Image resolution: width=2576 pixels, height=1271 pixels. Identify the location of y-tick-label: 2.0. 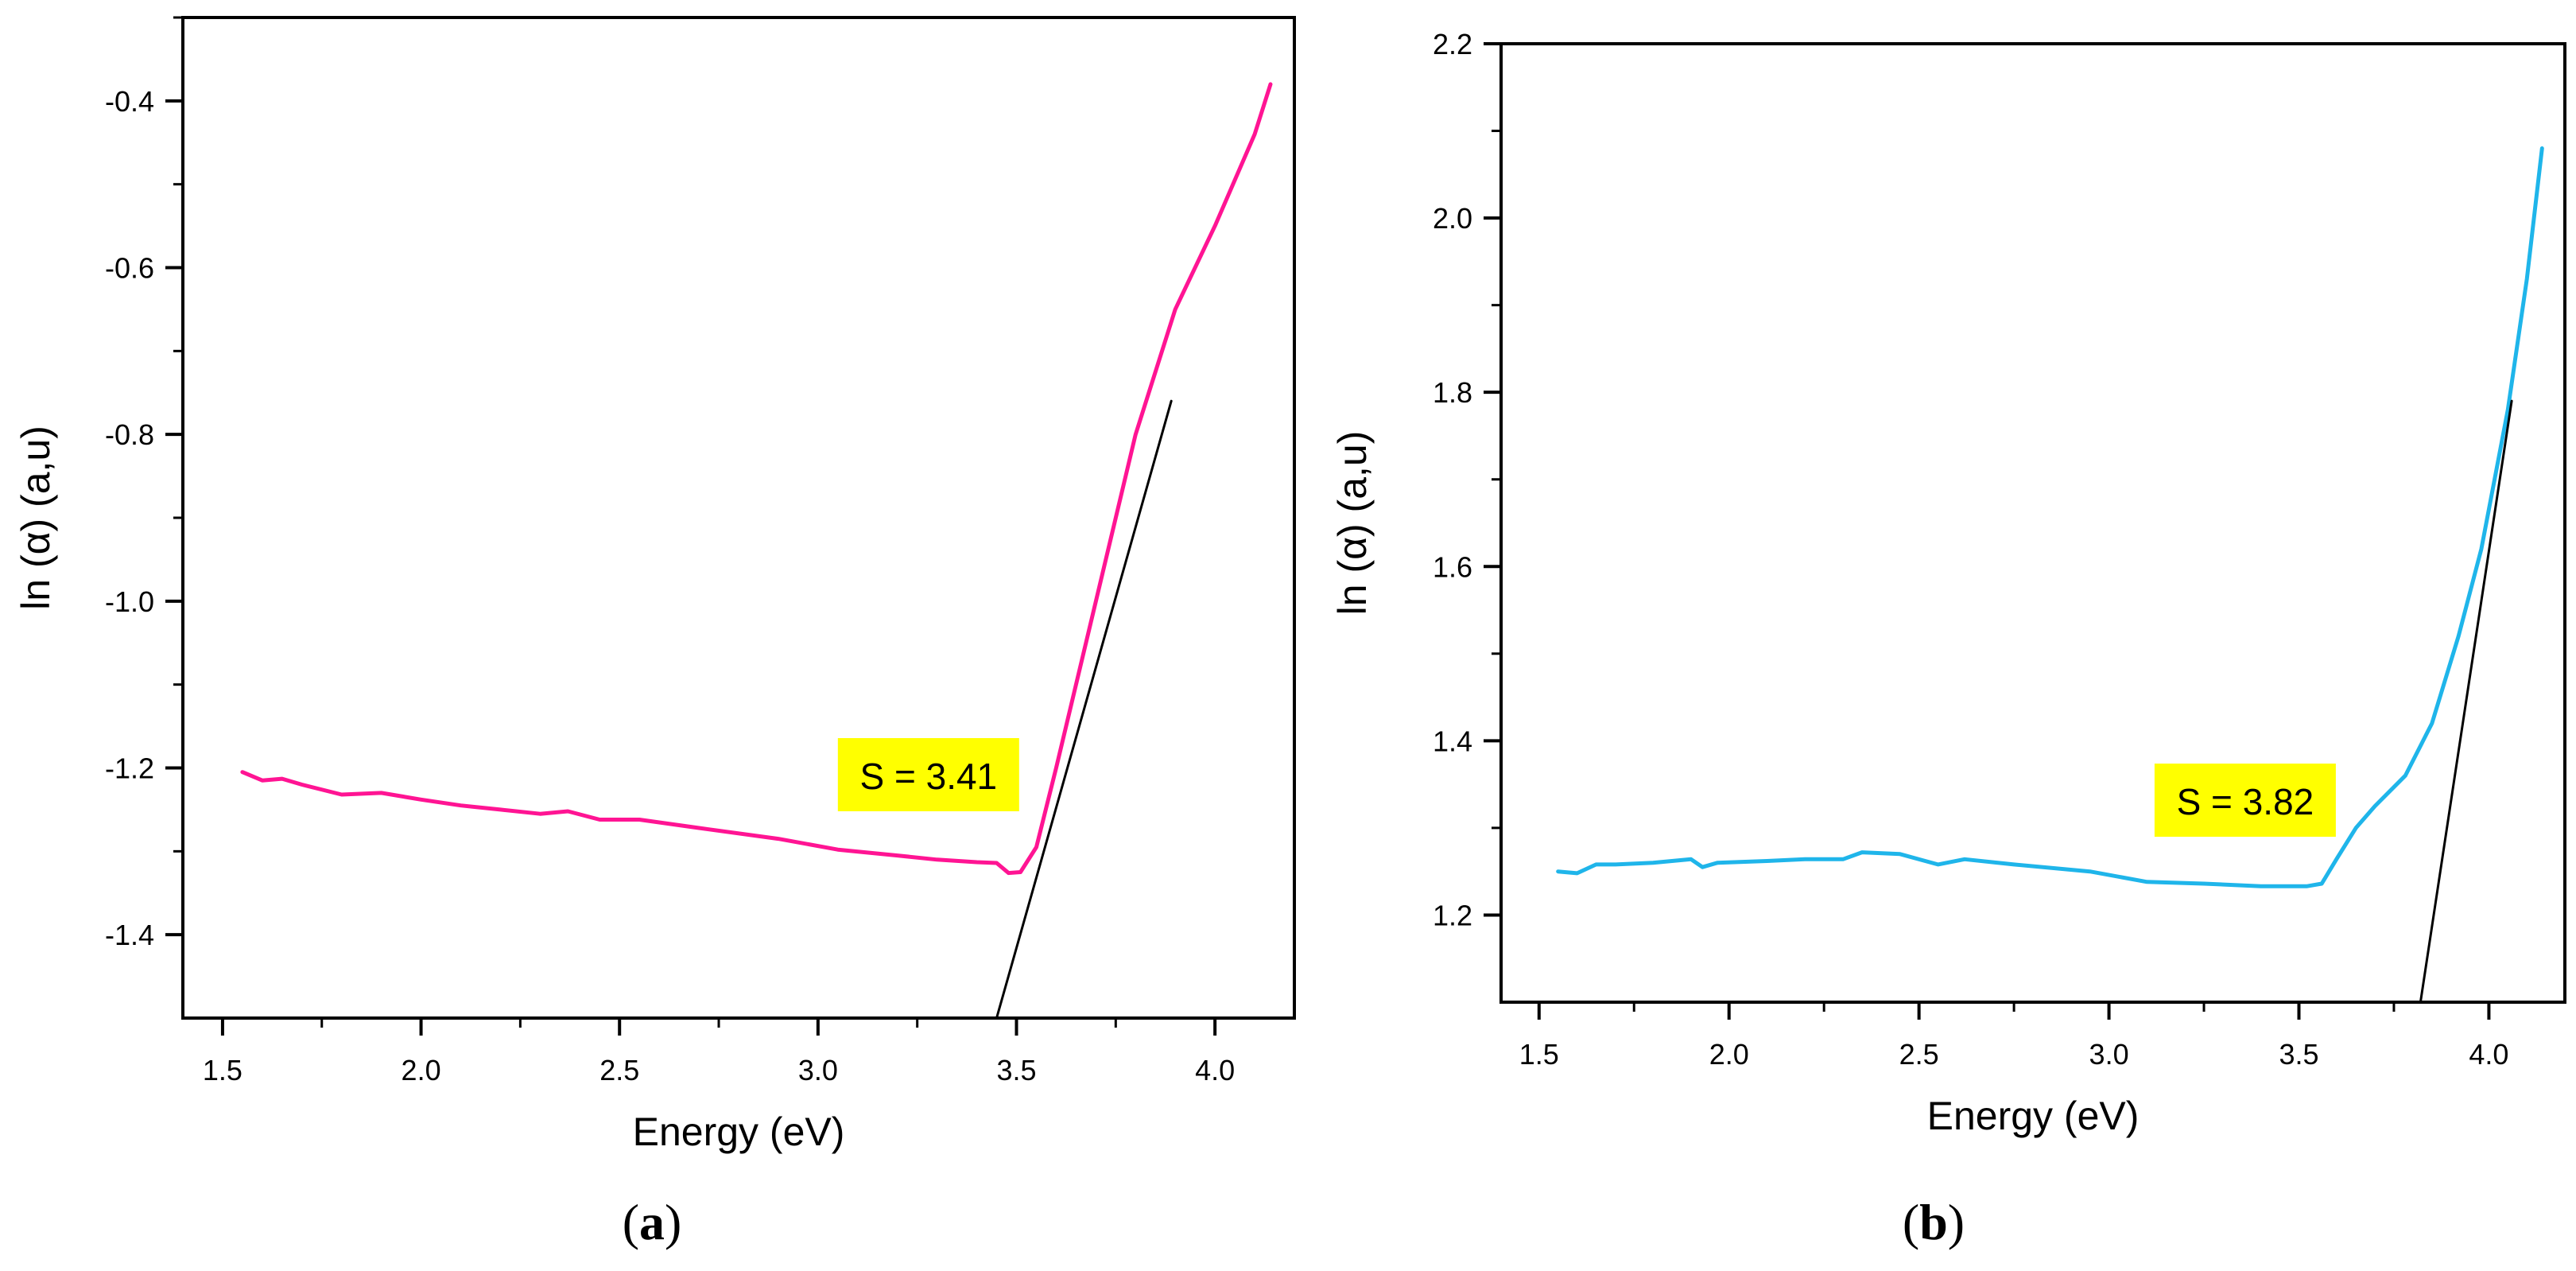
(1453, 219).